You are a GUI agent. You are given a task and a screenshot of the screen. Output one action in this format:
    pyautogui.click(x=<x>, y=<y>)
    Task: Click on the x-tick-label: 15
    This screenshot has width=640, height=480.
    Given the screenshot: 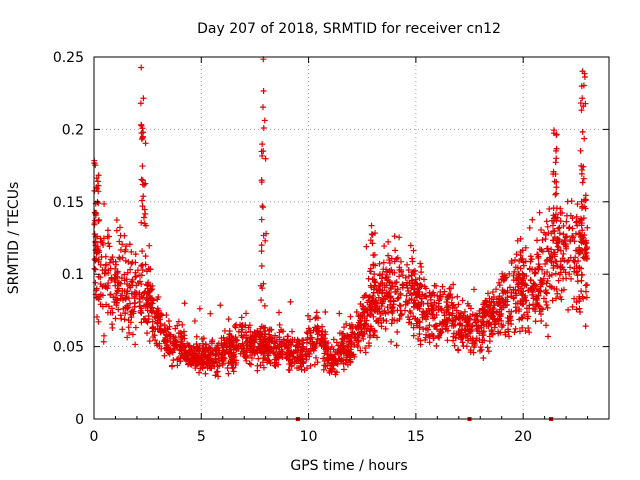 What is the action you would take?
    pyautogui.click(x=416, y=437)
    